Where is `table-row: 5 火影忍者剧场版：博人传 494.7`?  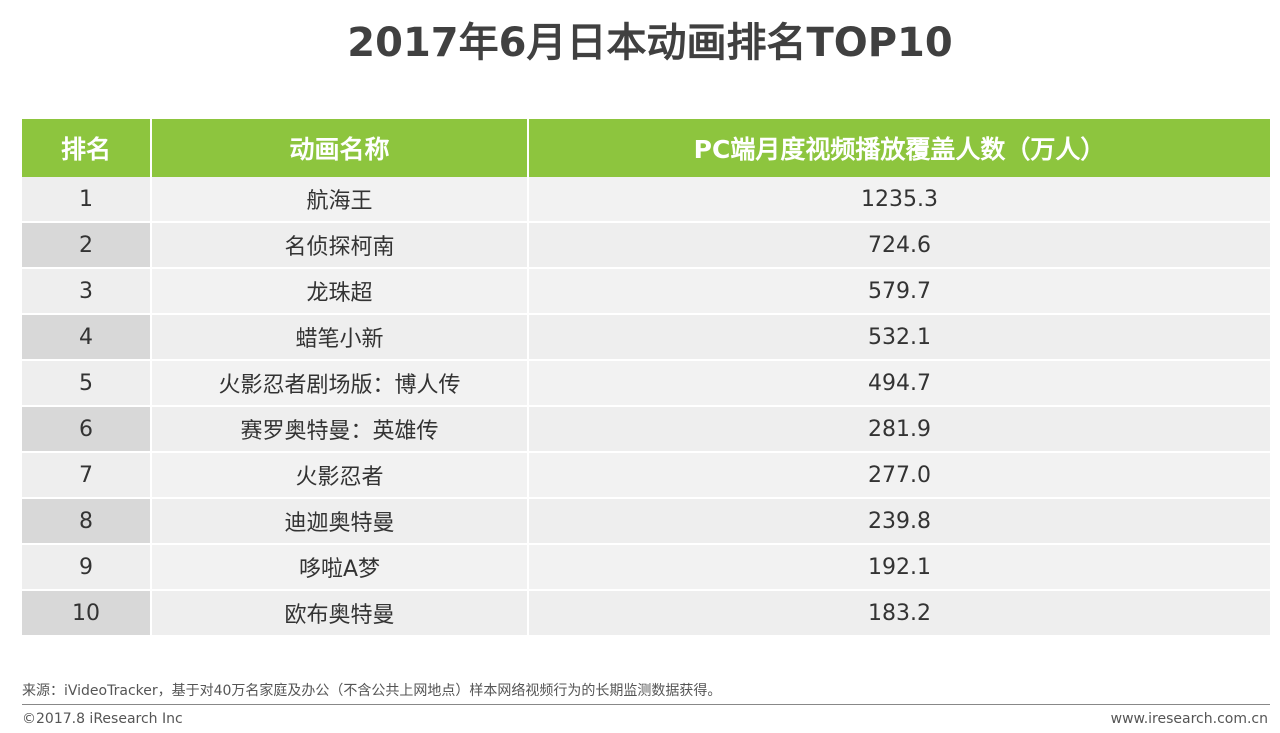 table-row: 5 火影忍者剧场版：博人传 494.7 is located at coordinates (646, 384).